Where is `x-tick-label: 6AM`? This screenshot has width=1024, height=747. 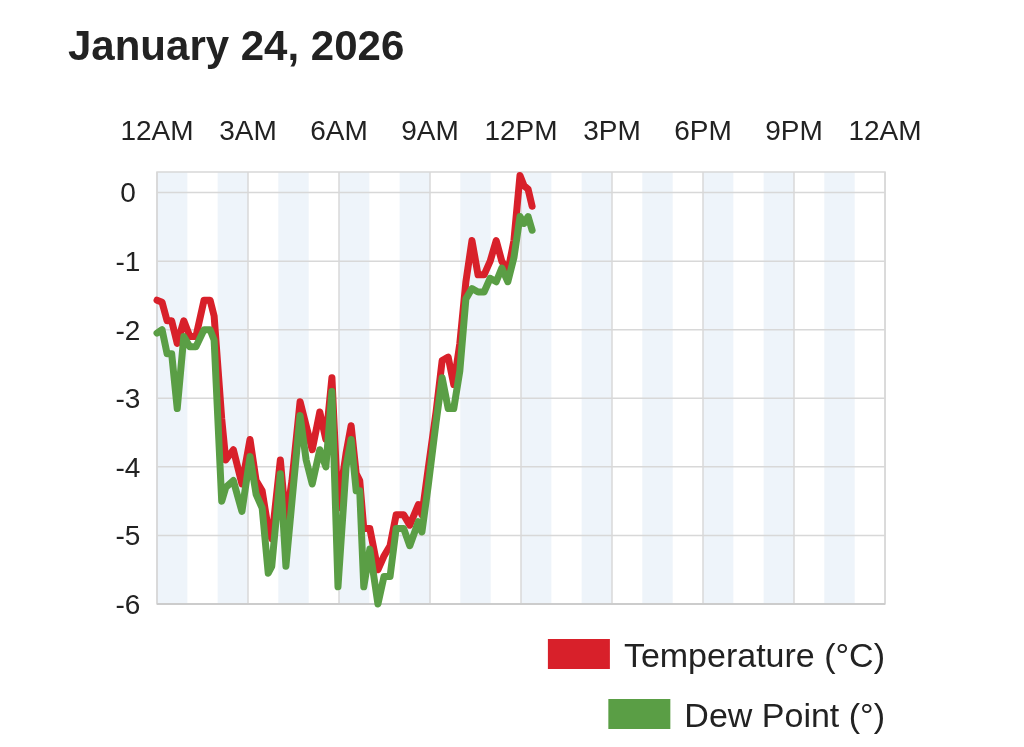 x-tick-label: 6AM is located at coordinates (339, 130).